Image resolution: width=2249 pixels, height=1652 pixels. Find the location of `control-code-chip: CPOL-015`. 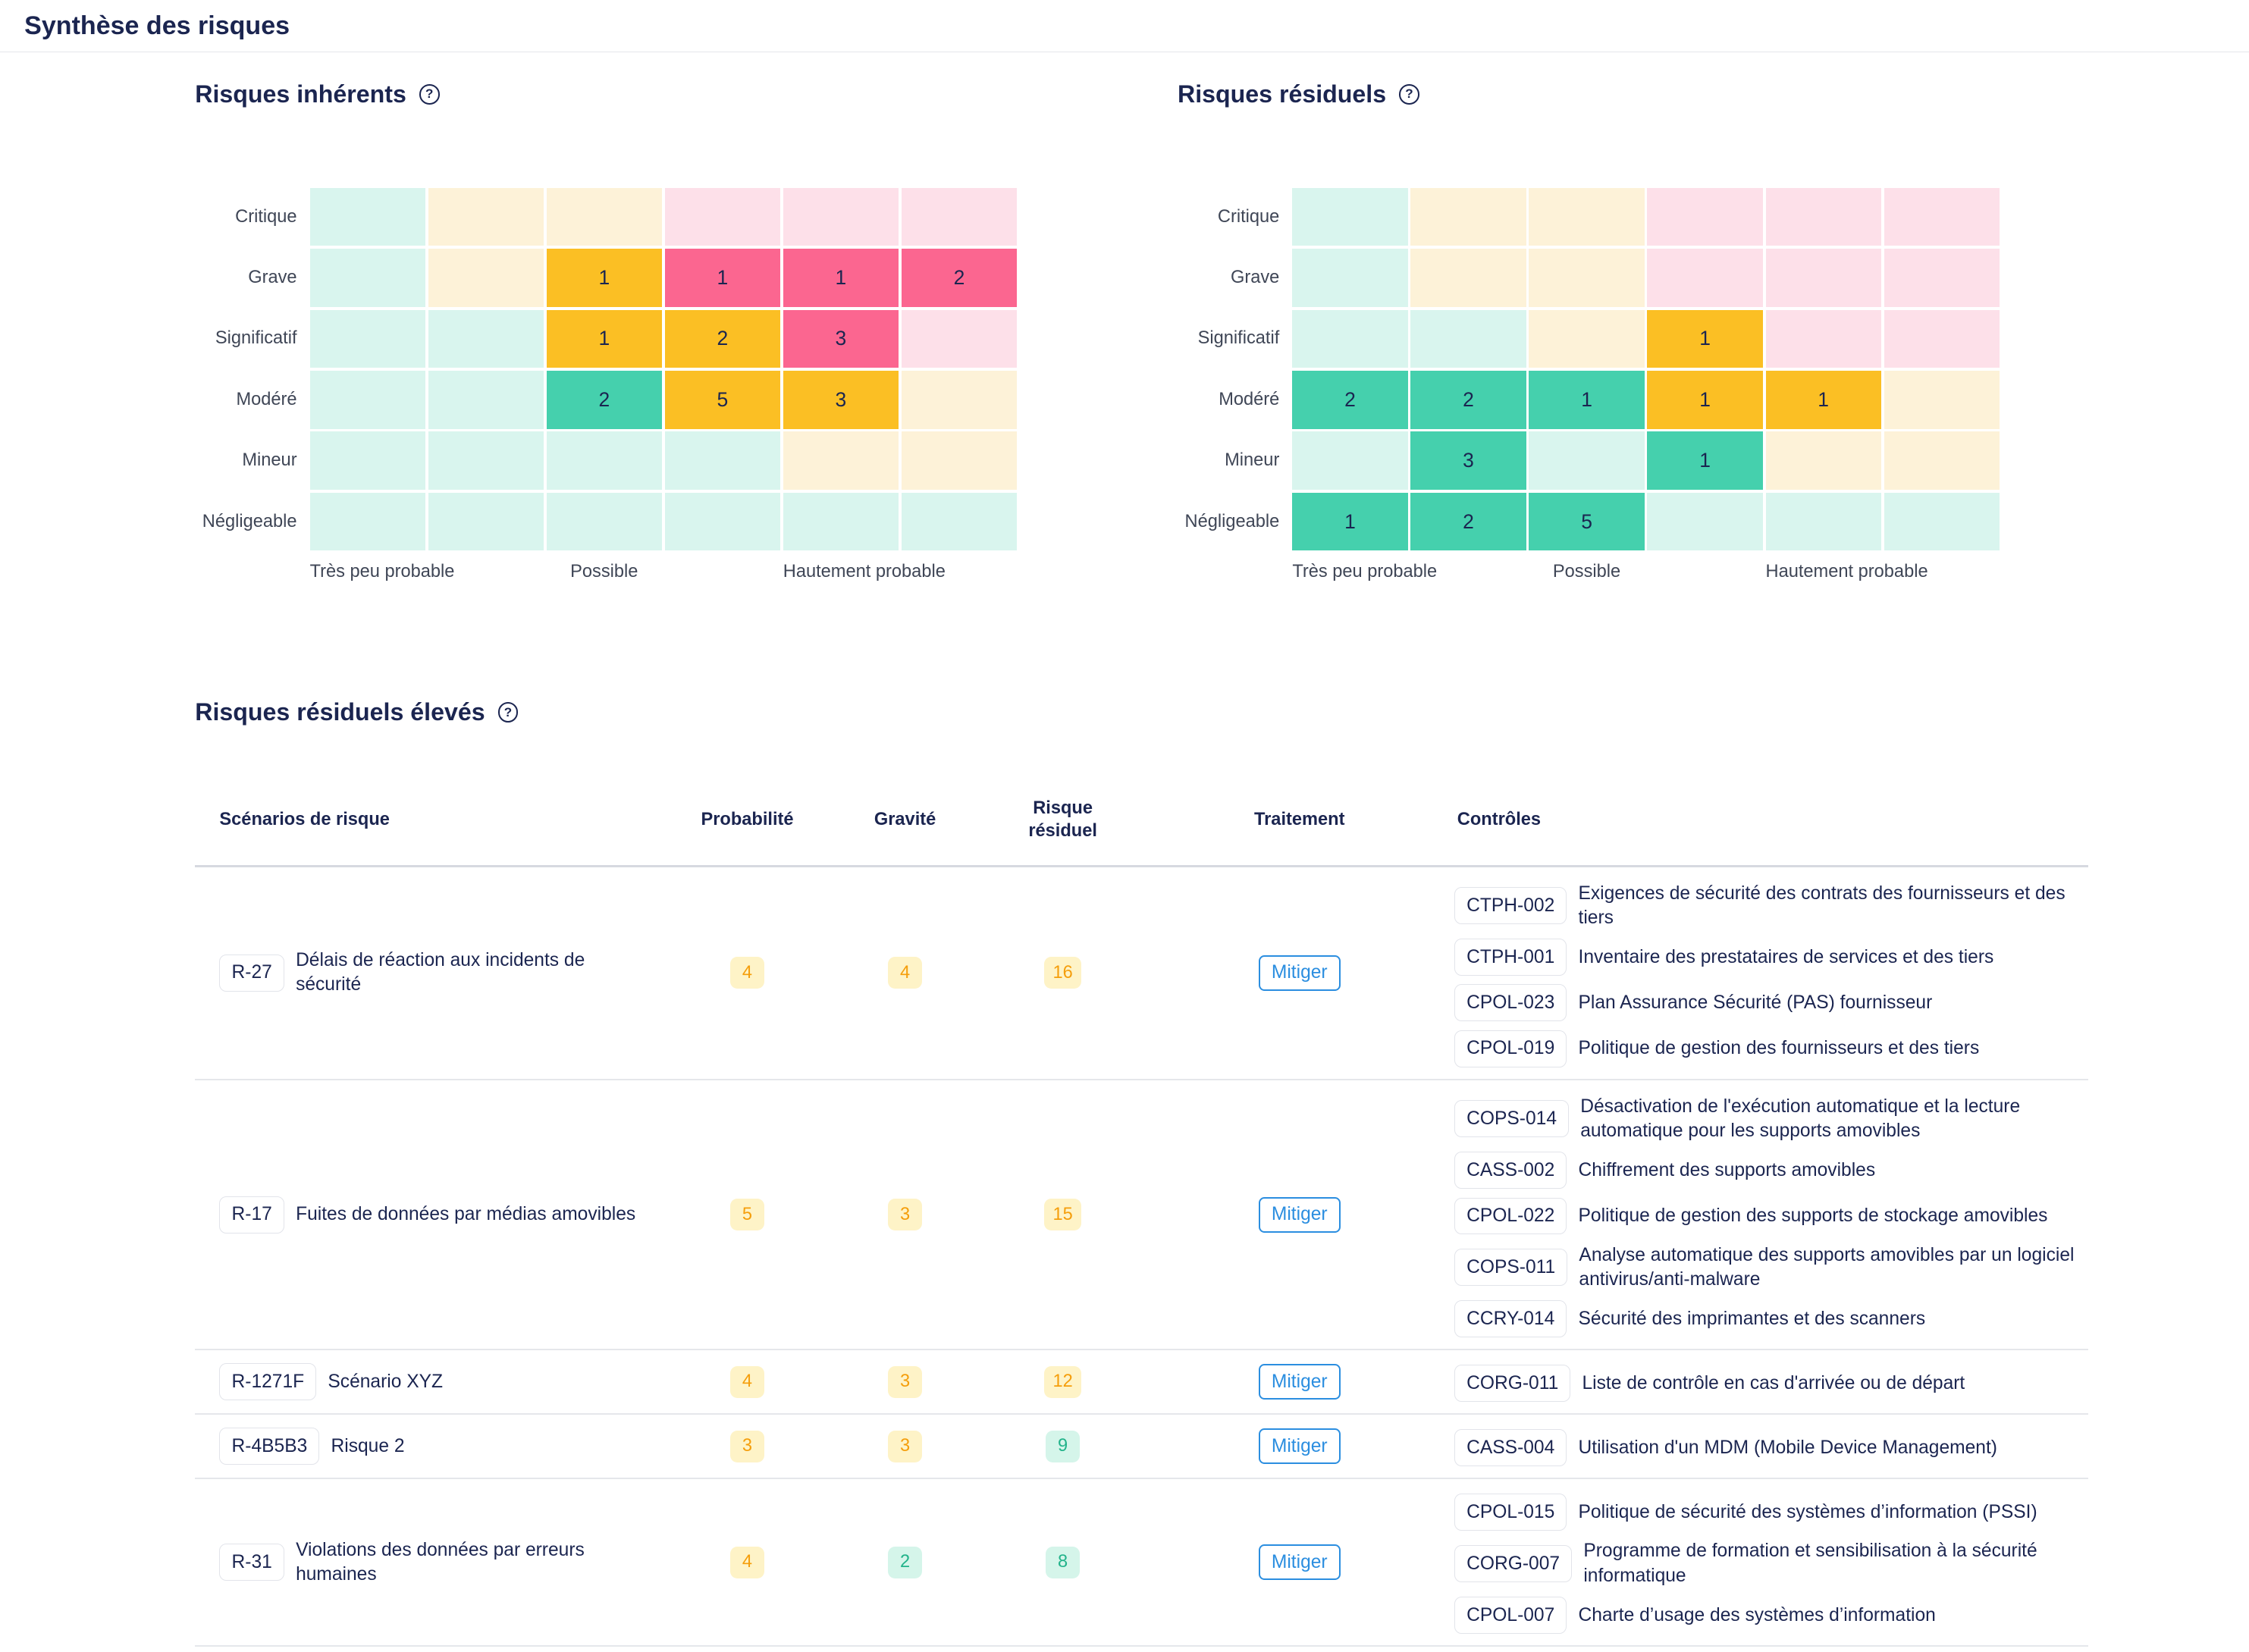

control-code-chip: CPOL-015 is located at coordinates (1510, 1512).